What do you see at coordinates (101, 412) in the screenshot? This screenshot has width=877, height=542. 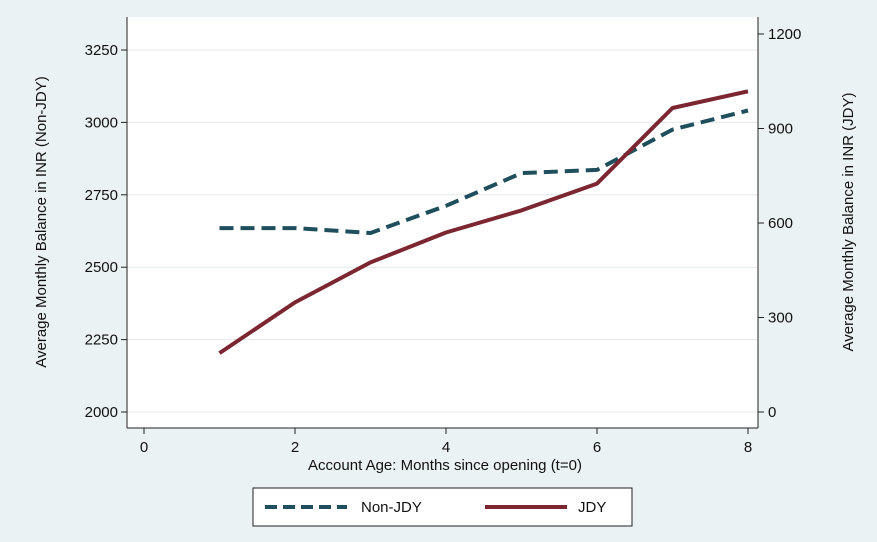 I see `y-left-tick-label: 2000` at bounding box center [101, 412].